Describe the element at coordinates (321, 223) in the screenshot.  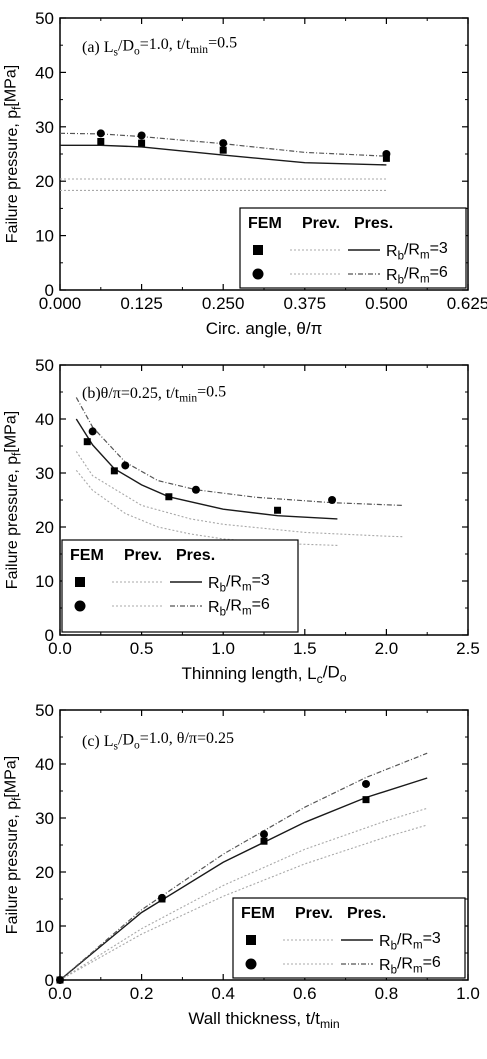
I see `legend-header-prev: Prev.` at that location.